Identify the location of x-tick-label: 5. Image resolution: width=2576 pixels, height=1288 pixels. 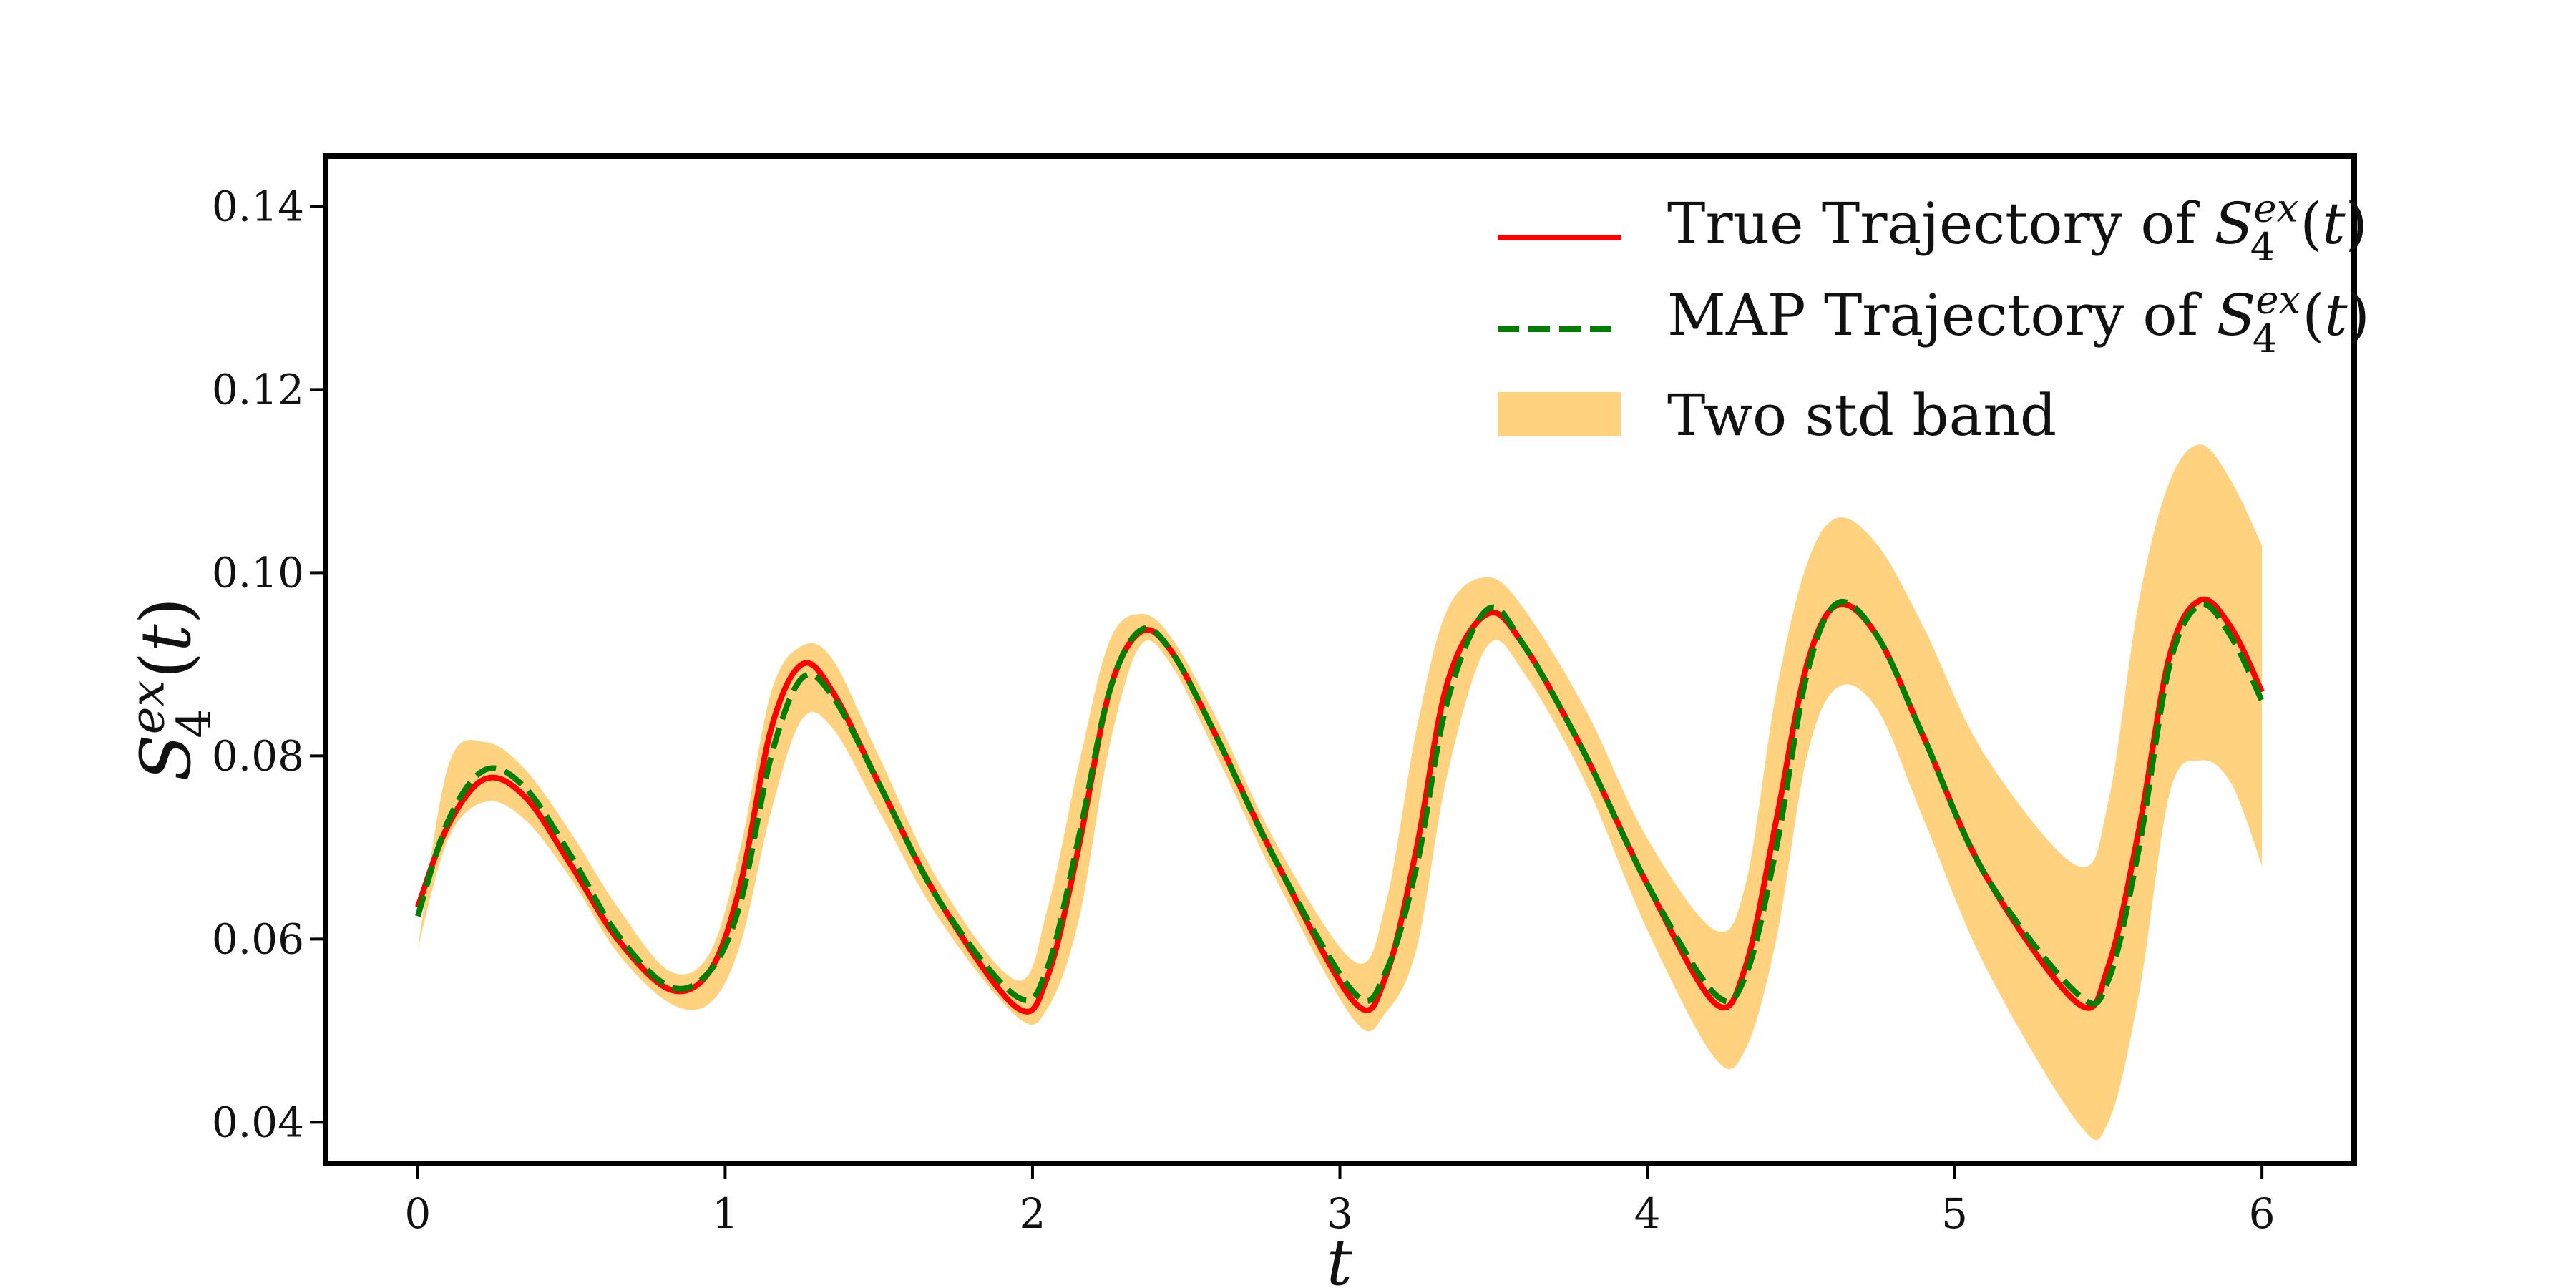
(1954, 1213).